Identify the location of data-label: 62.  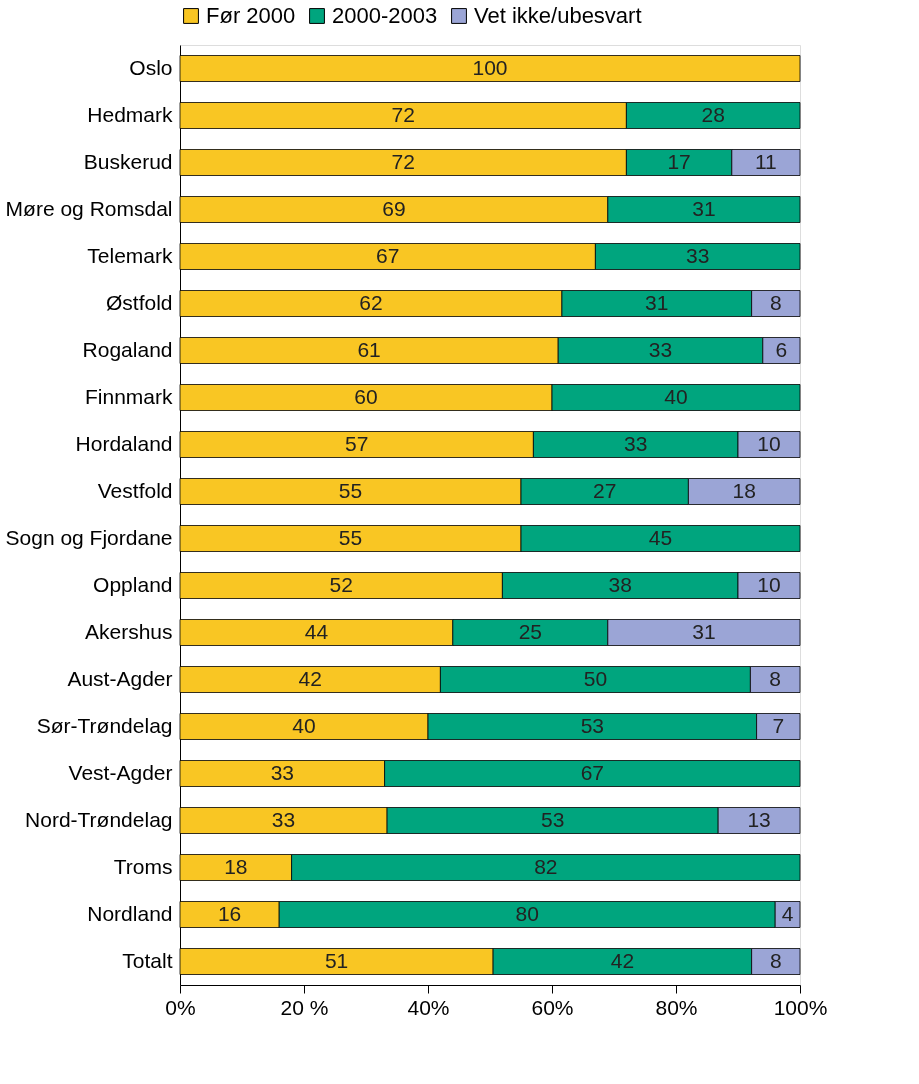
(371, 302).